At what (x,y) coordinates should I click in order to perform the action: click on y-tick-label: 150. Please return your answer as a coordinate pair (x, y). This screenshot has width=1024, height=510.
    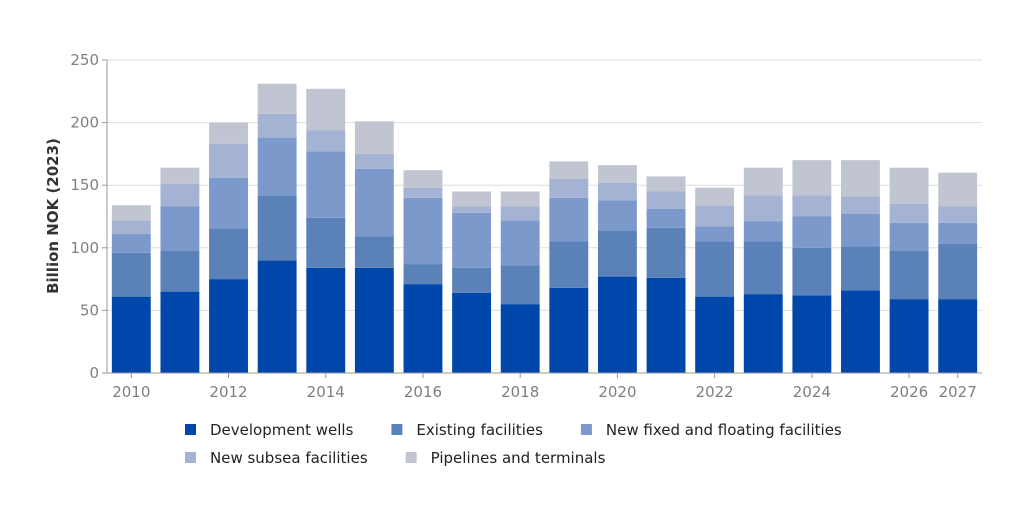
    Looking at the image, I should click on (84, 185).